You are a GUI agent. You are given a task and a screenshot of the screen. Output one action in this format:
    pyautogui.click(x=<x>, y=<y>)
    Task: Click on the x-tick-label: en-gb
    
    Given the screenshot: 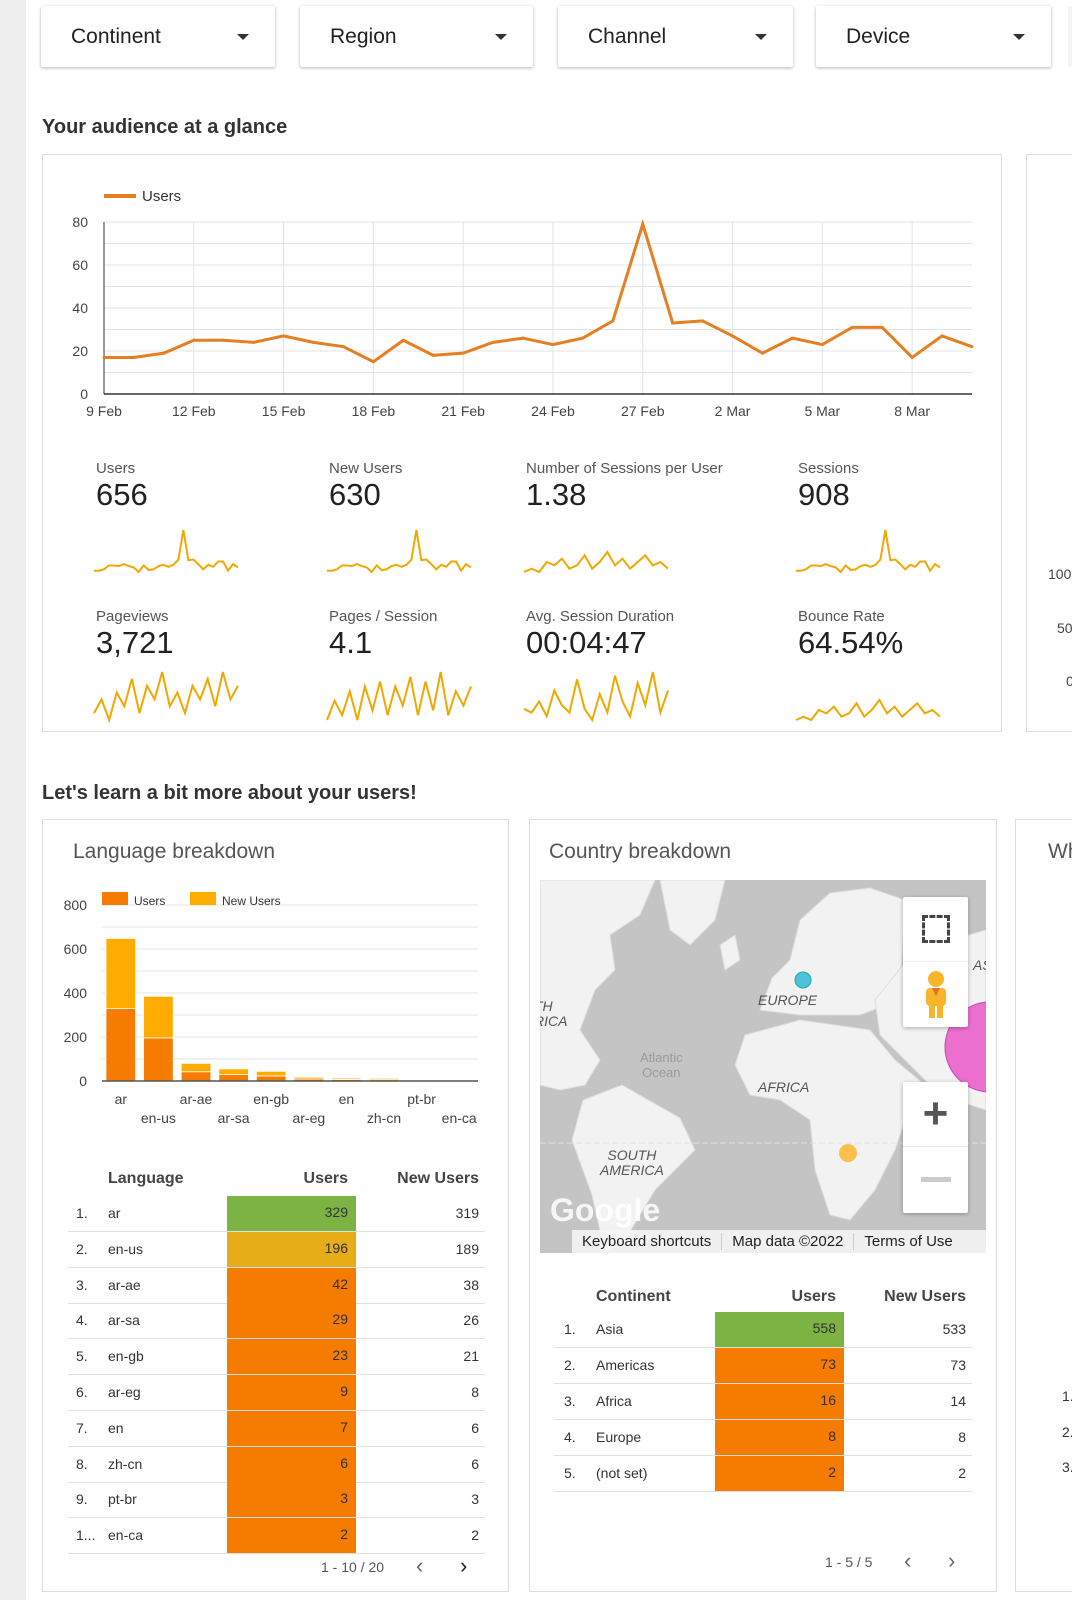 What is the action you would take?
    pyautogui.click(x=271, y=1099)
    